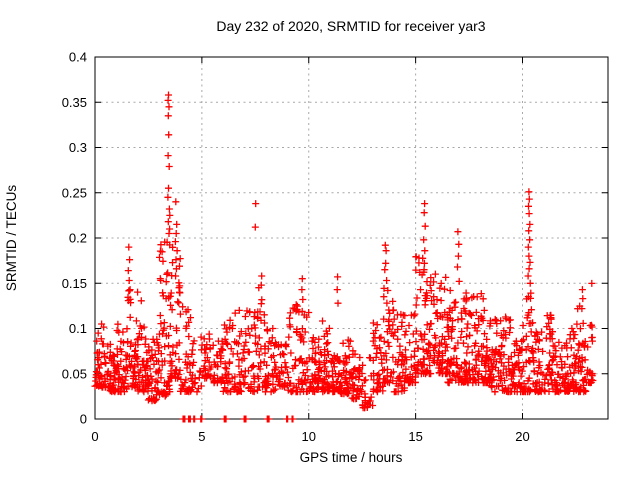 This screenshot has height=480, width=640. I want to click on x-tick-label: 20, so click(522, 436).